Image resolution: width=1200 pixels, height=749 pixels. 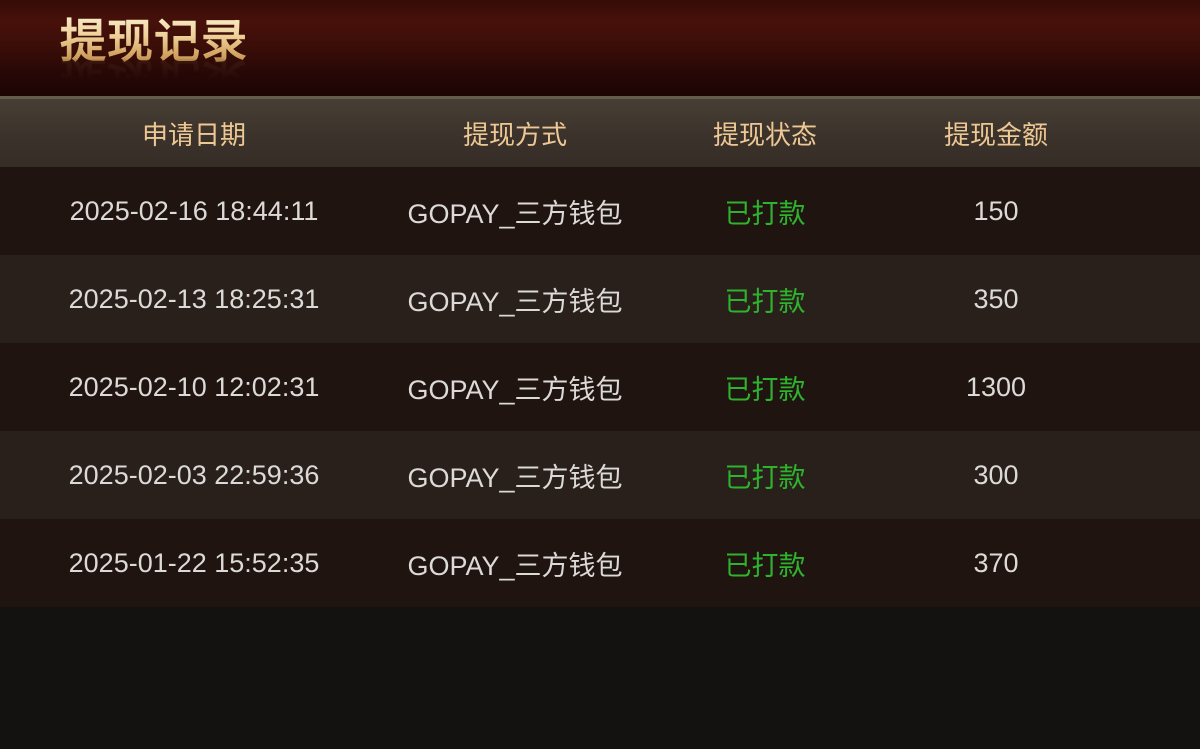 What do you see at coordinates (996, 210) in the screenshot?
I see `cell-amount: 150` at bounding box center [996, 210].